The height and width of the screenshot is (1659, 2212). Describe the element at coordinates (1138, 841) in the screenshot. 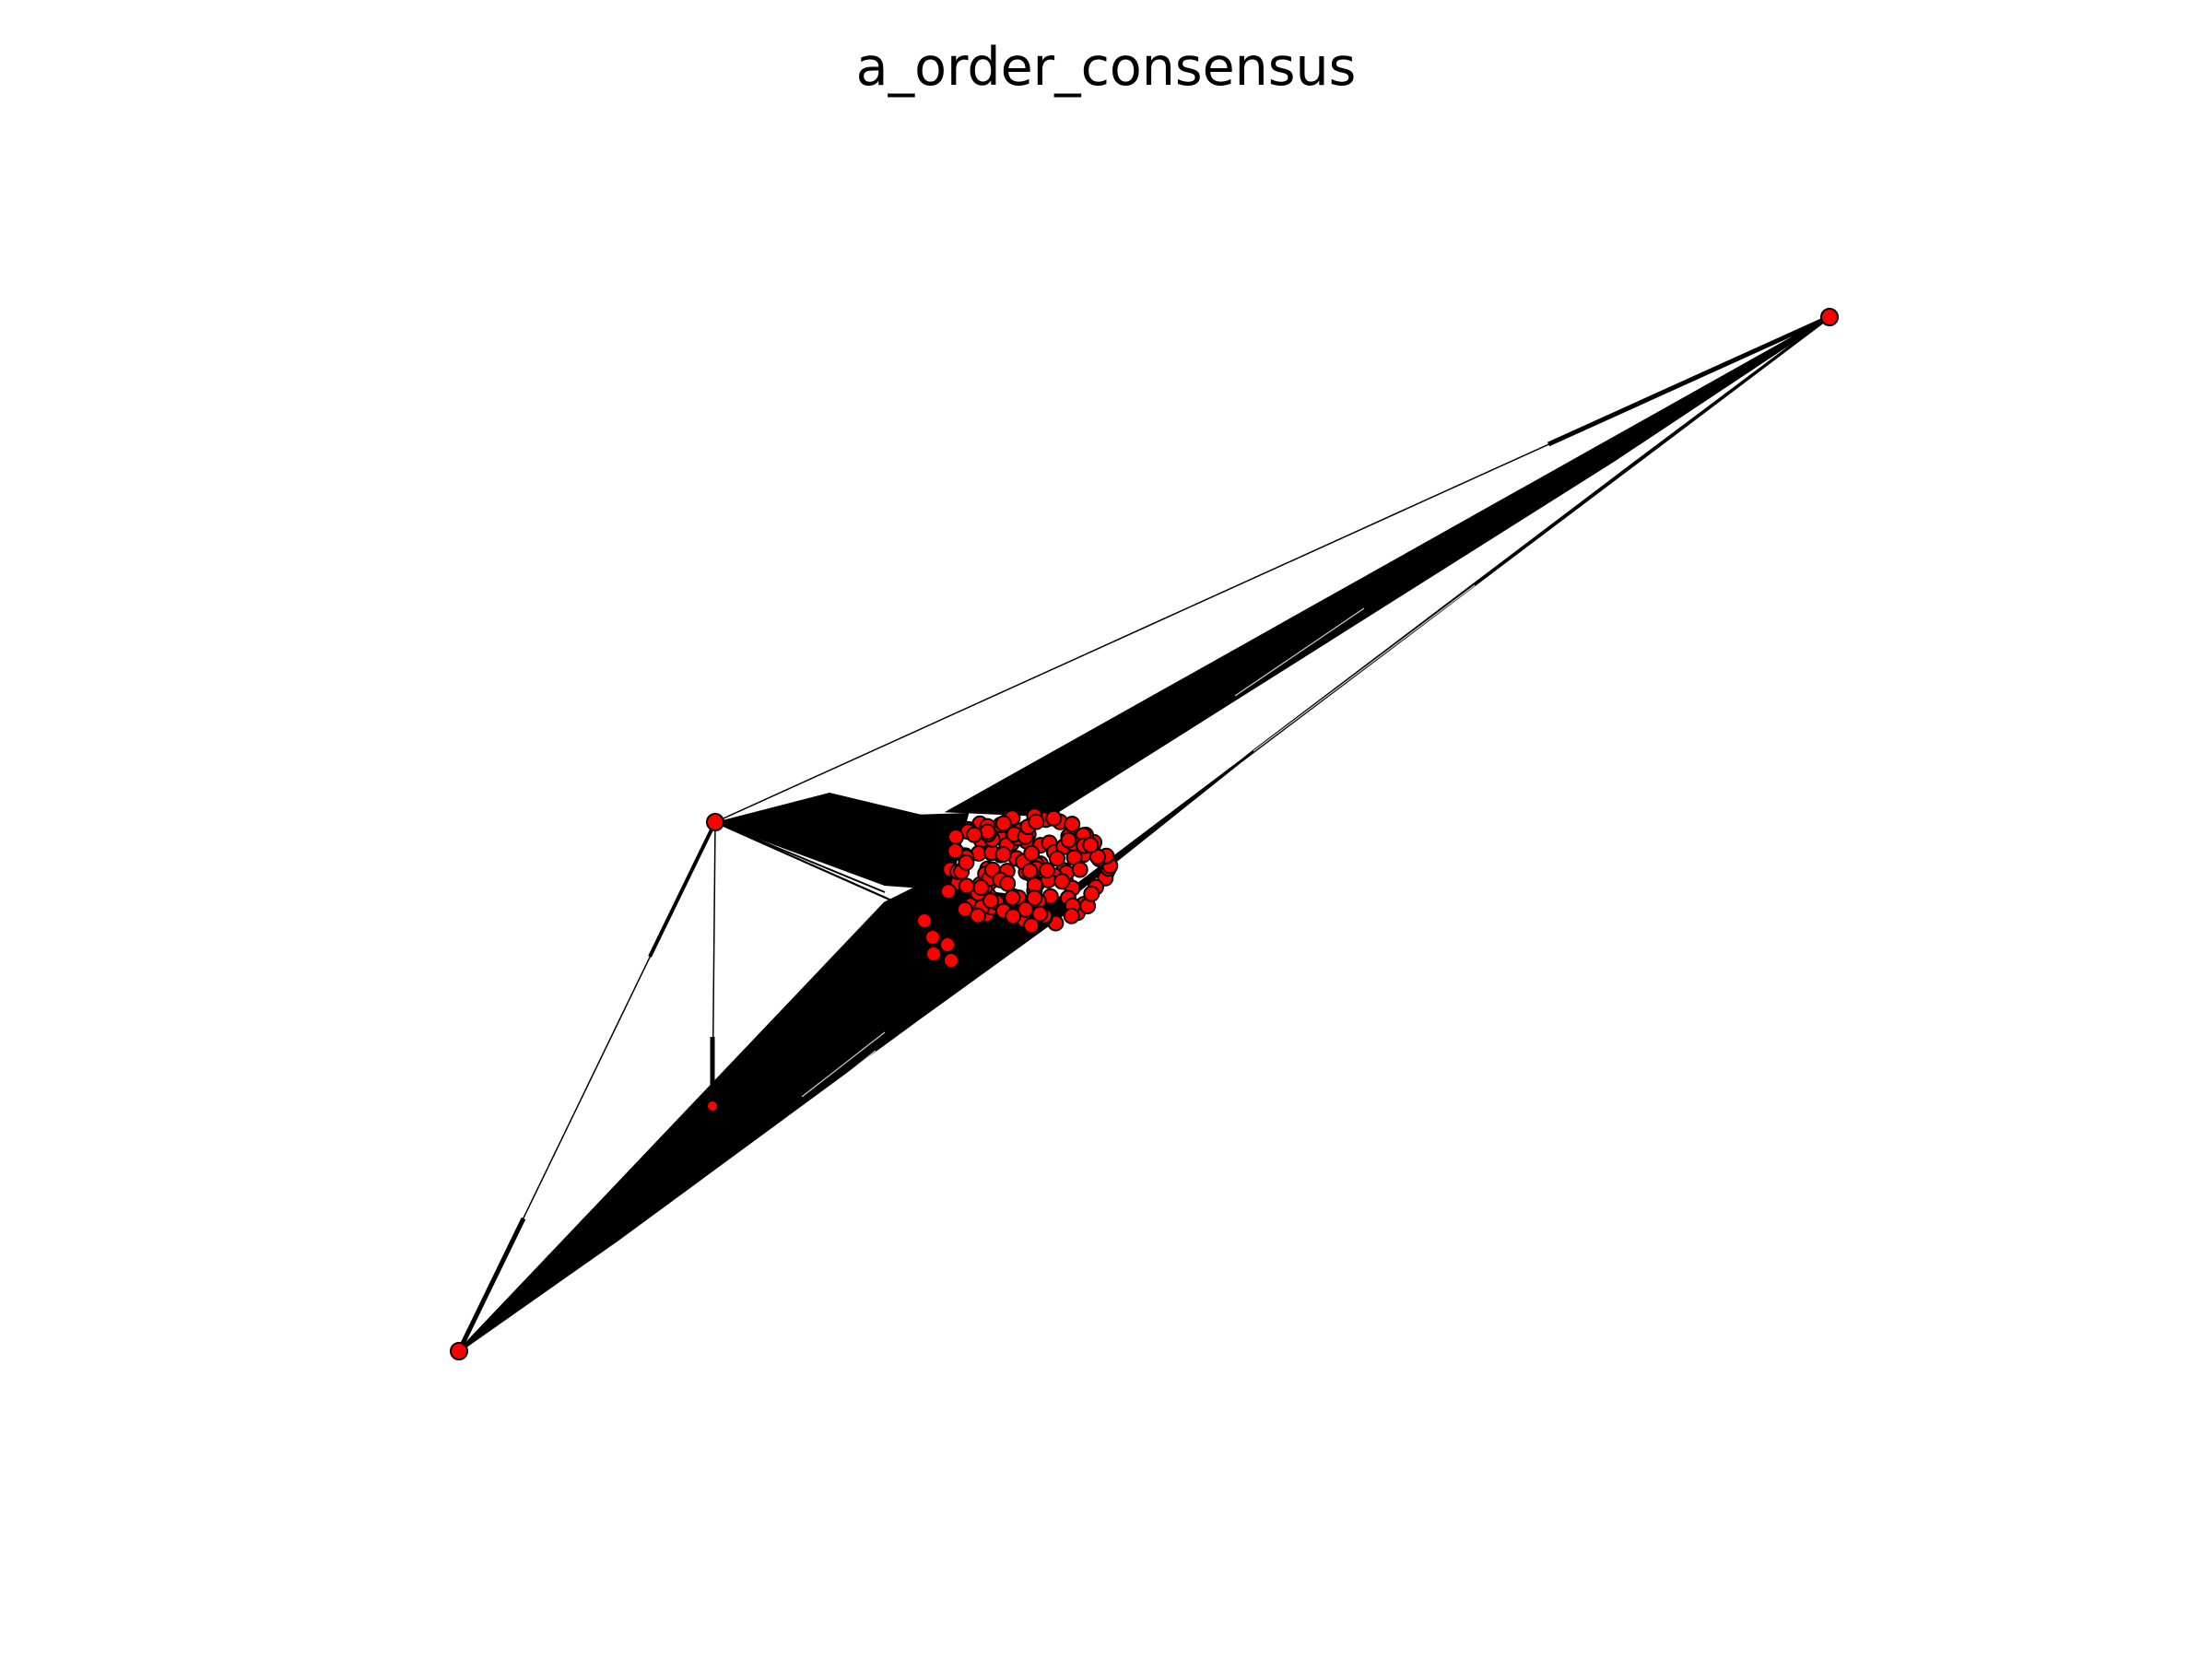

I see `edge-gap-layer` at that location.